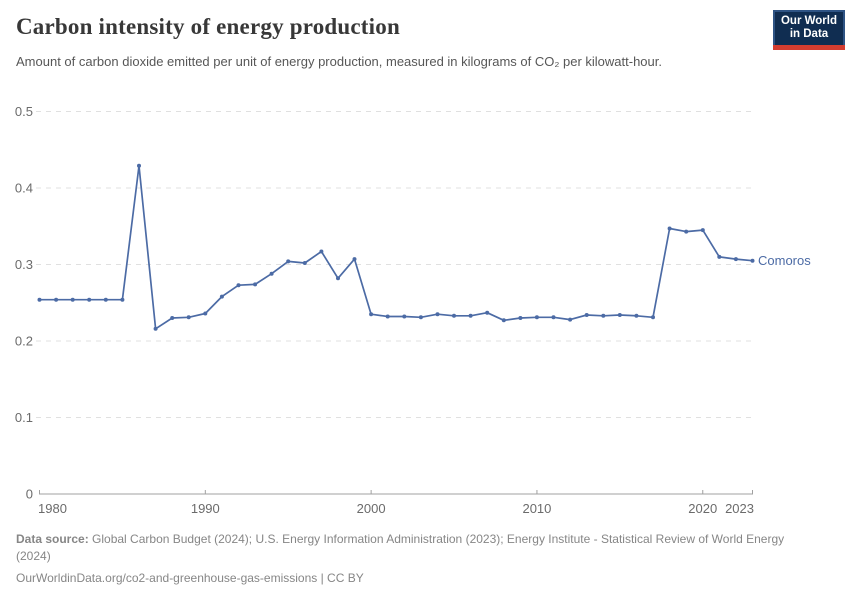 This screenshot has width=850, height=600. What do you see at coordinates (24, 341) in the screenshot?
I see `y-tick-label: 0.2` at bounding box center [24, 341].